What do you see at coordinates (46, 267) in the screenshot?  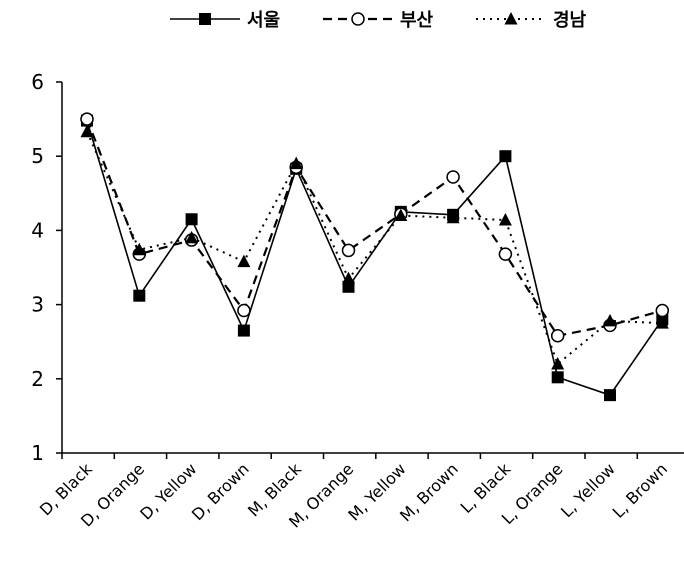 I see `y-ticks: 1 2 3 4 5 6` at bounding box center [46, 267].